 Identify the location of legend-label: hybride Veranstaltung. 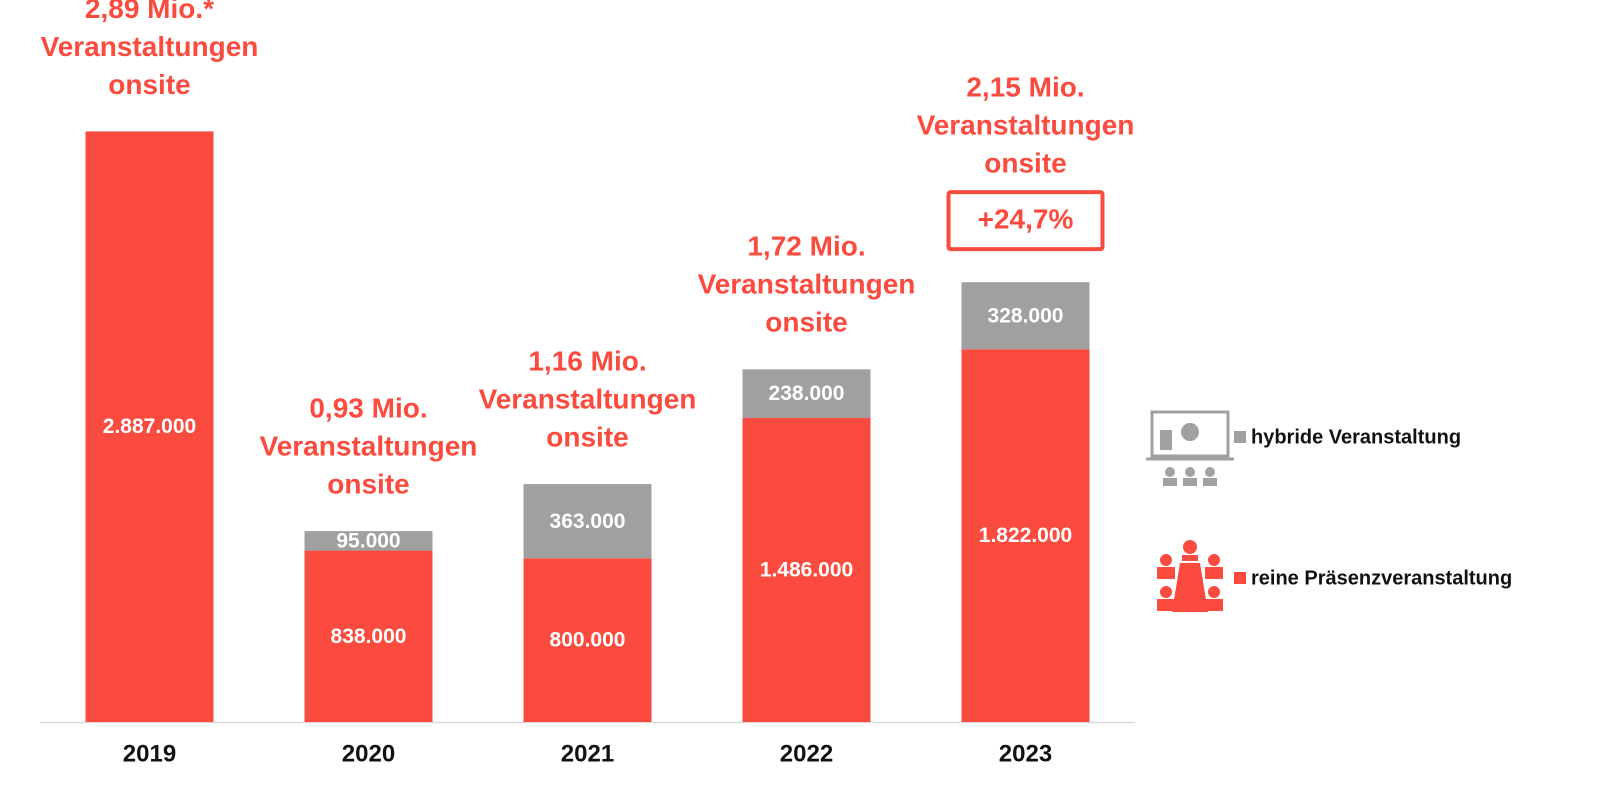
(1356, 437).